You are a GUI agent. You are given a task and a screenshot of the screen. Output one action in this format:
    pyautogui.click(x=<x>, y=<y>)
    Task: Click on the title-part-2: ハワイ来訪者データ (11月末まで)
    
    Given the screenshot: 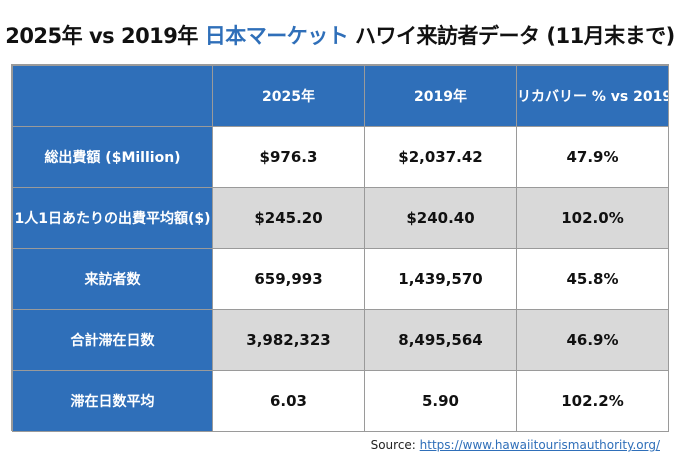 What is the action you would take?
    pyautogui.click(x=511, y=36)
    